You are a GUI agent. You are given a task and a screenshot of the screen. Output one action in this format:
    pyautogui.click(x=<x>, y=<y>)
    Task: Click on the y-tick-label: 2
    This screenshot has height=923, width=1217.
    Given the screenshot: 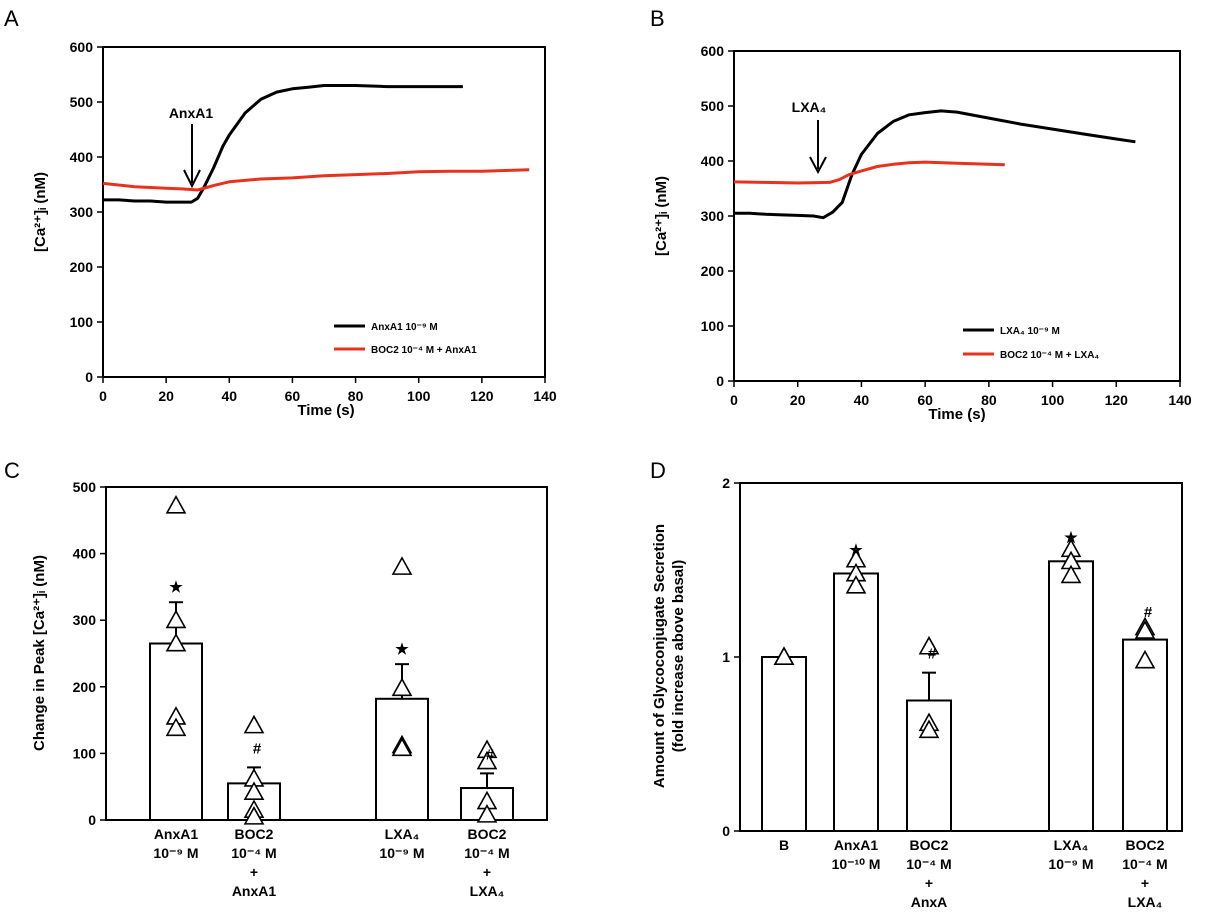 What is the action you would take?
    pyautogui.click(x=726, y=483)
    